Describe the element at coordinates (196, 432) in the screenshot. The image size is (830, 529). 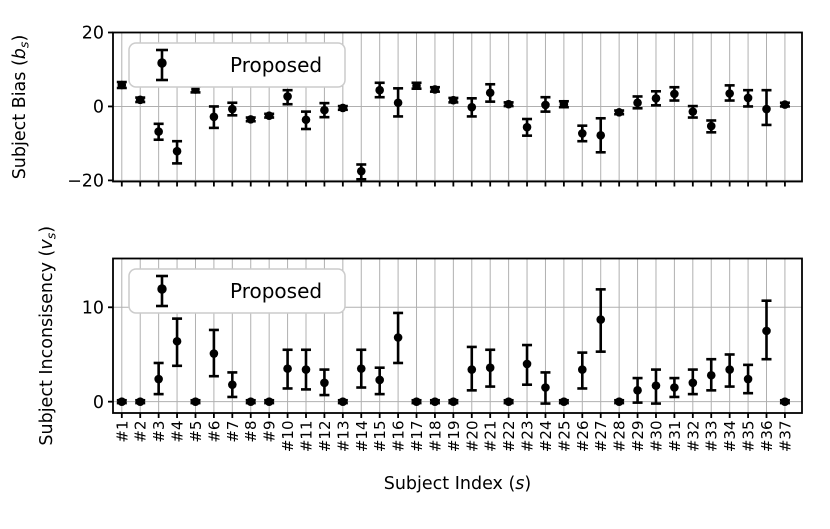
I see `x-tick-label: #5` at that location.